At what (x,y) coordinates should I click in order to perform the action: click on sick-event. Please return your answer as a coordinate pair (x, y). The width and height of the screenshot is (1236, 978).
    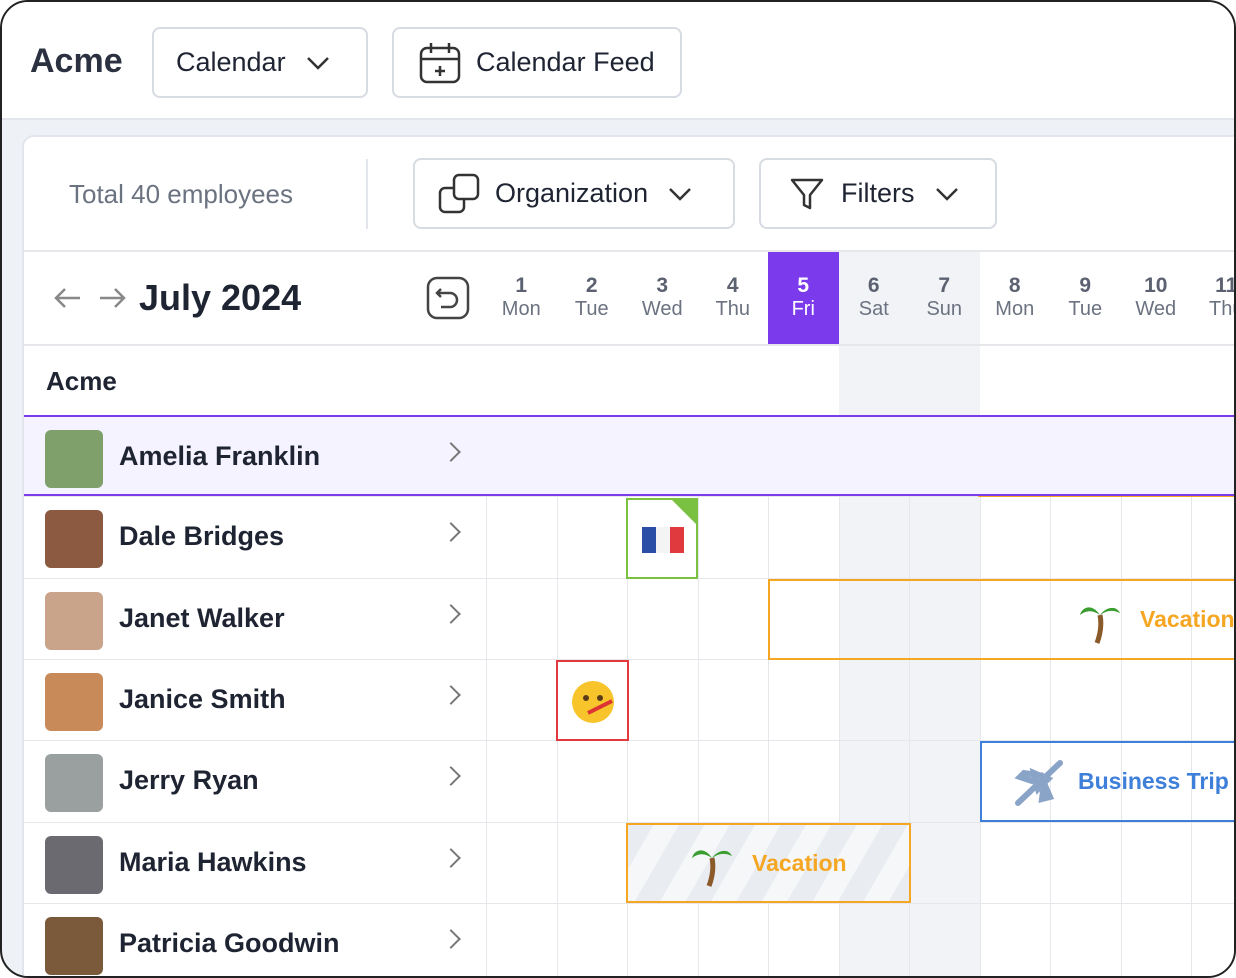
    Looking at the image, I should click on (592, 700).